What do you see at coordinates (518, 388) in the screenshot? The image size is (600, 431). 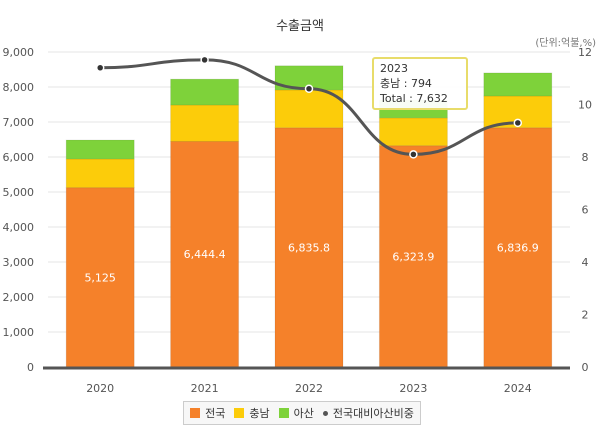 I see `x-tick-label: 2024` at bounding box center [518, 388].